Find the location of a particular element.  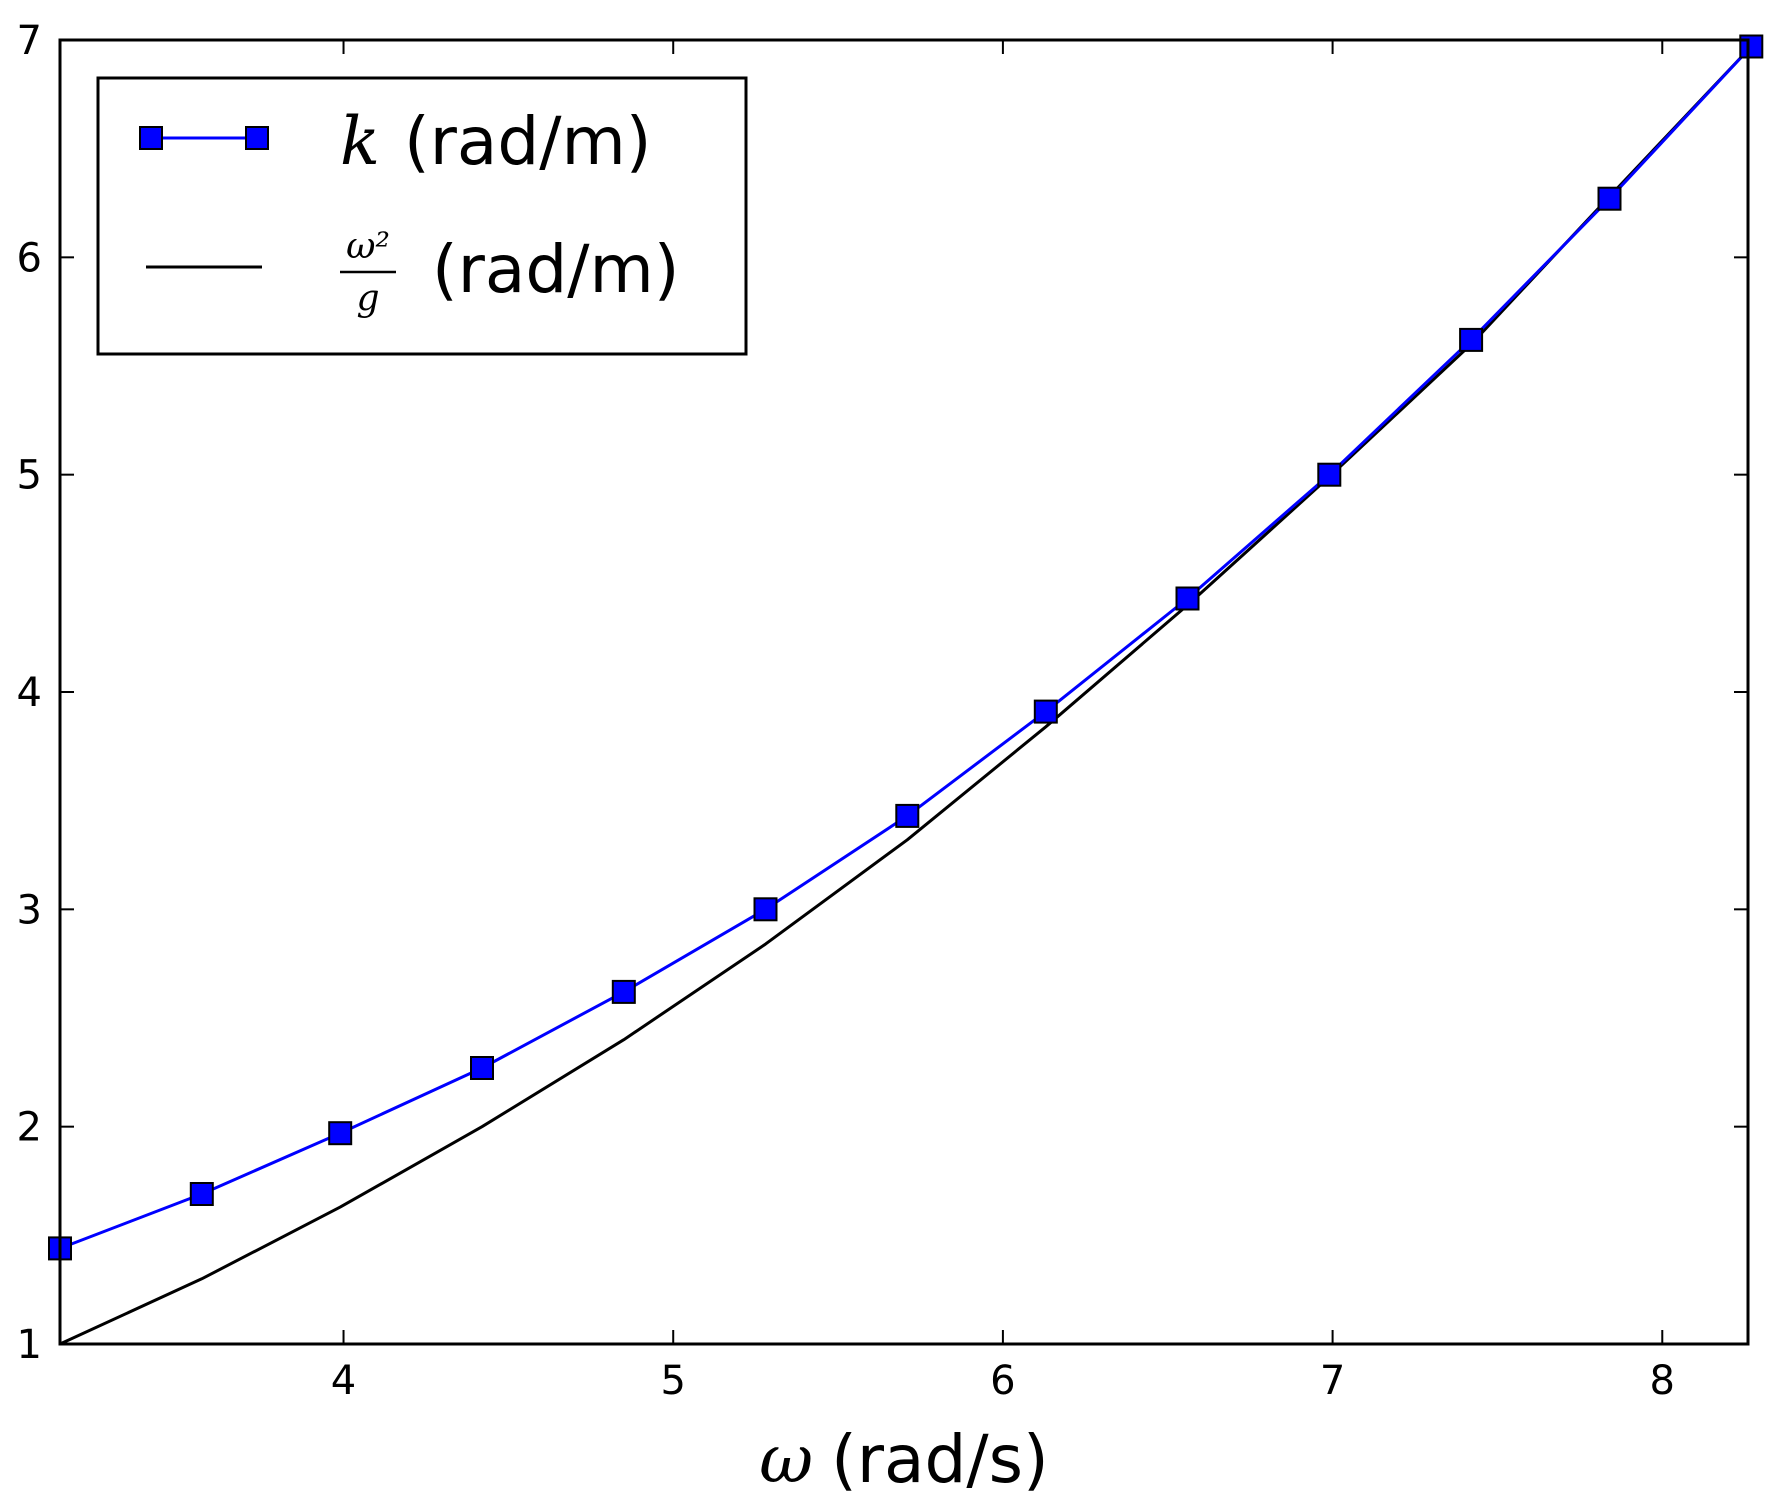

legend-omega2g-unit: (rad/m) is located at coordinates (556, 269).